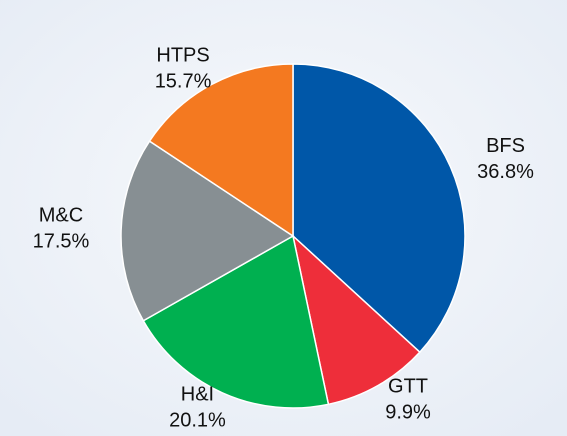 The height and width of the screenshot is (436, 567). What do you see at coordinates (182, 56) in the screenshot?
I see `slice-name: HTPS` at bounding box center [182, 56].